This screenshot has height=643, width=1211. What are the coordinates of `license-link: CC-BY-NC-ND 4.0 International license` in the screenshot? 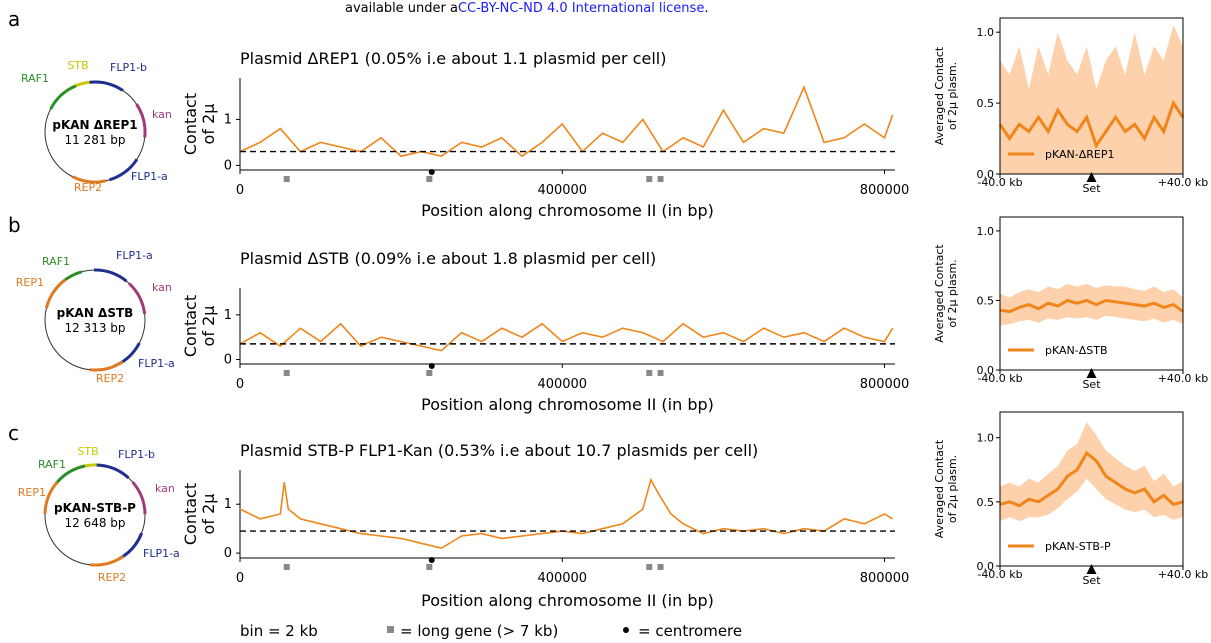 It's located at (581, 8).